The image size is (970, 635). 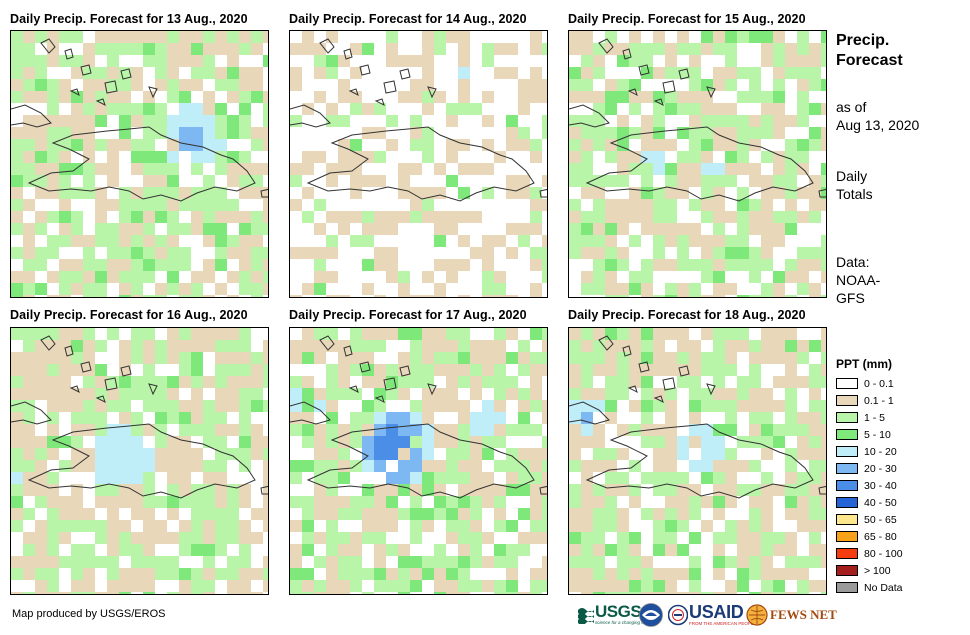 I want to click on fewsnet-globe-icon, so click(x=757, y=615).